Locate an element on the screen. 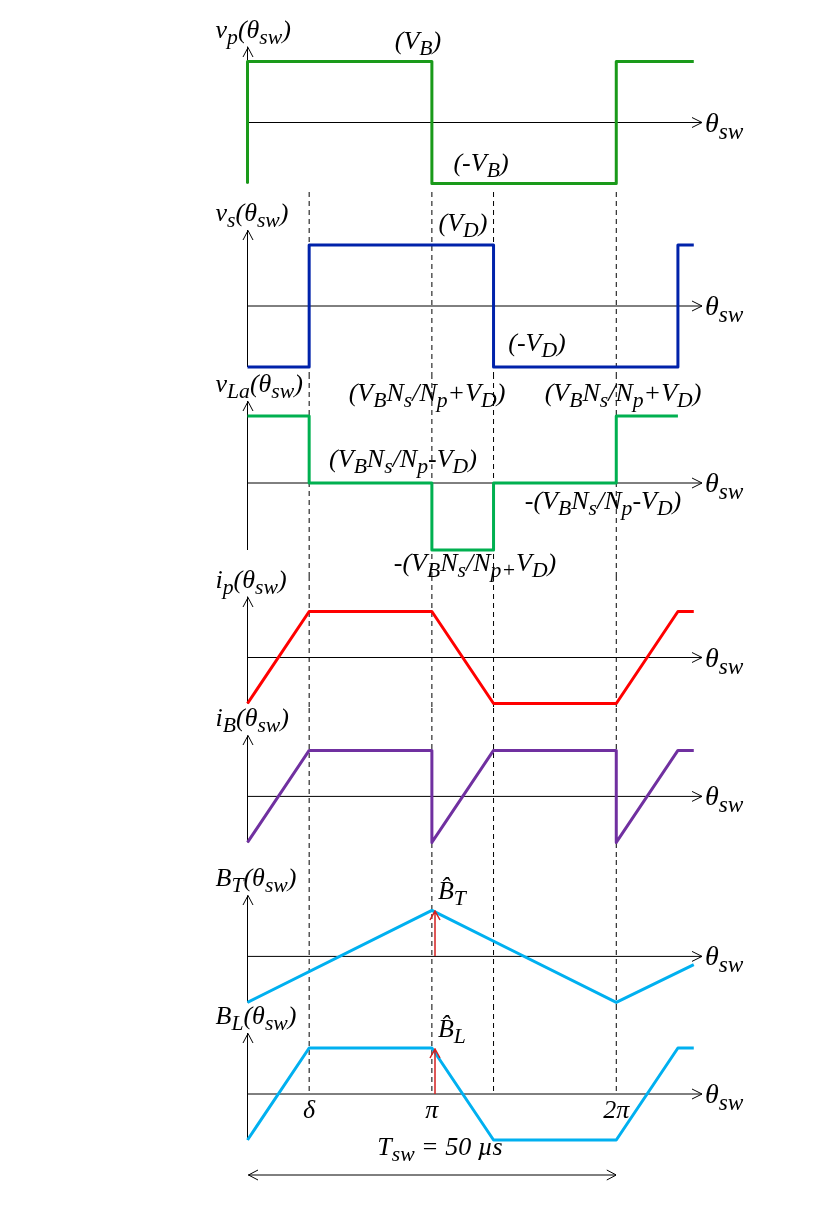 Image resolution: width=824 pixels, height=1221 pixels. text: -(V$_{B}$N$_{s}$/N$_{p+}$V$_{D}$) is located at coordinates (475, 565).